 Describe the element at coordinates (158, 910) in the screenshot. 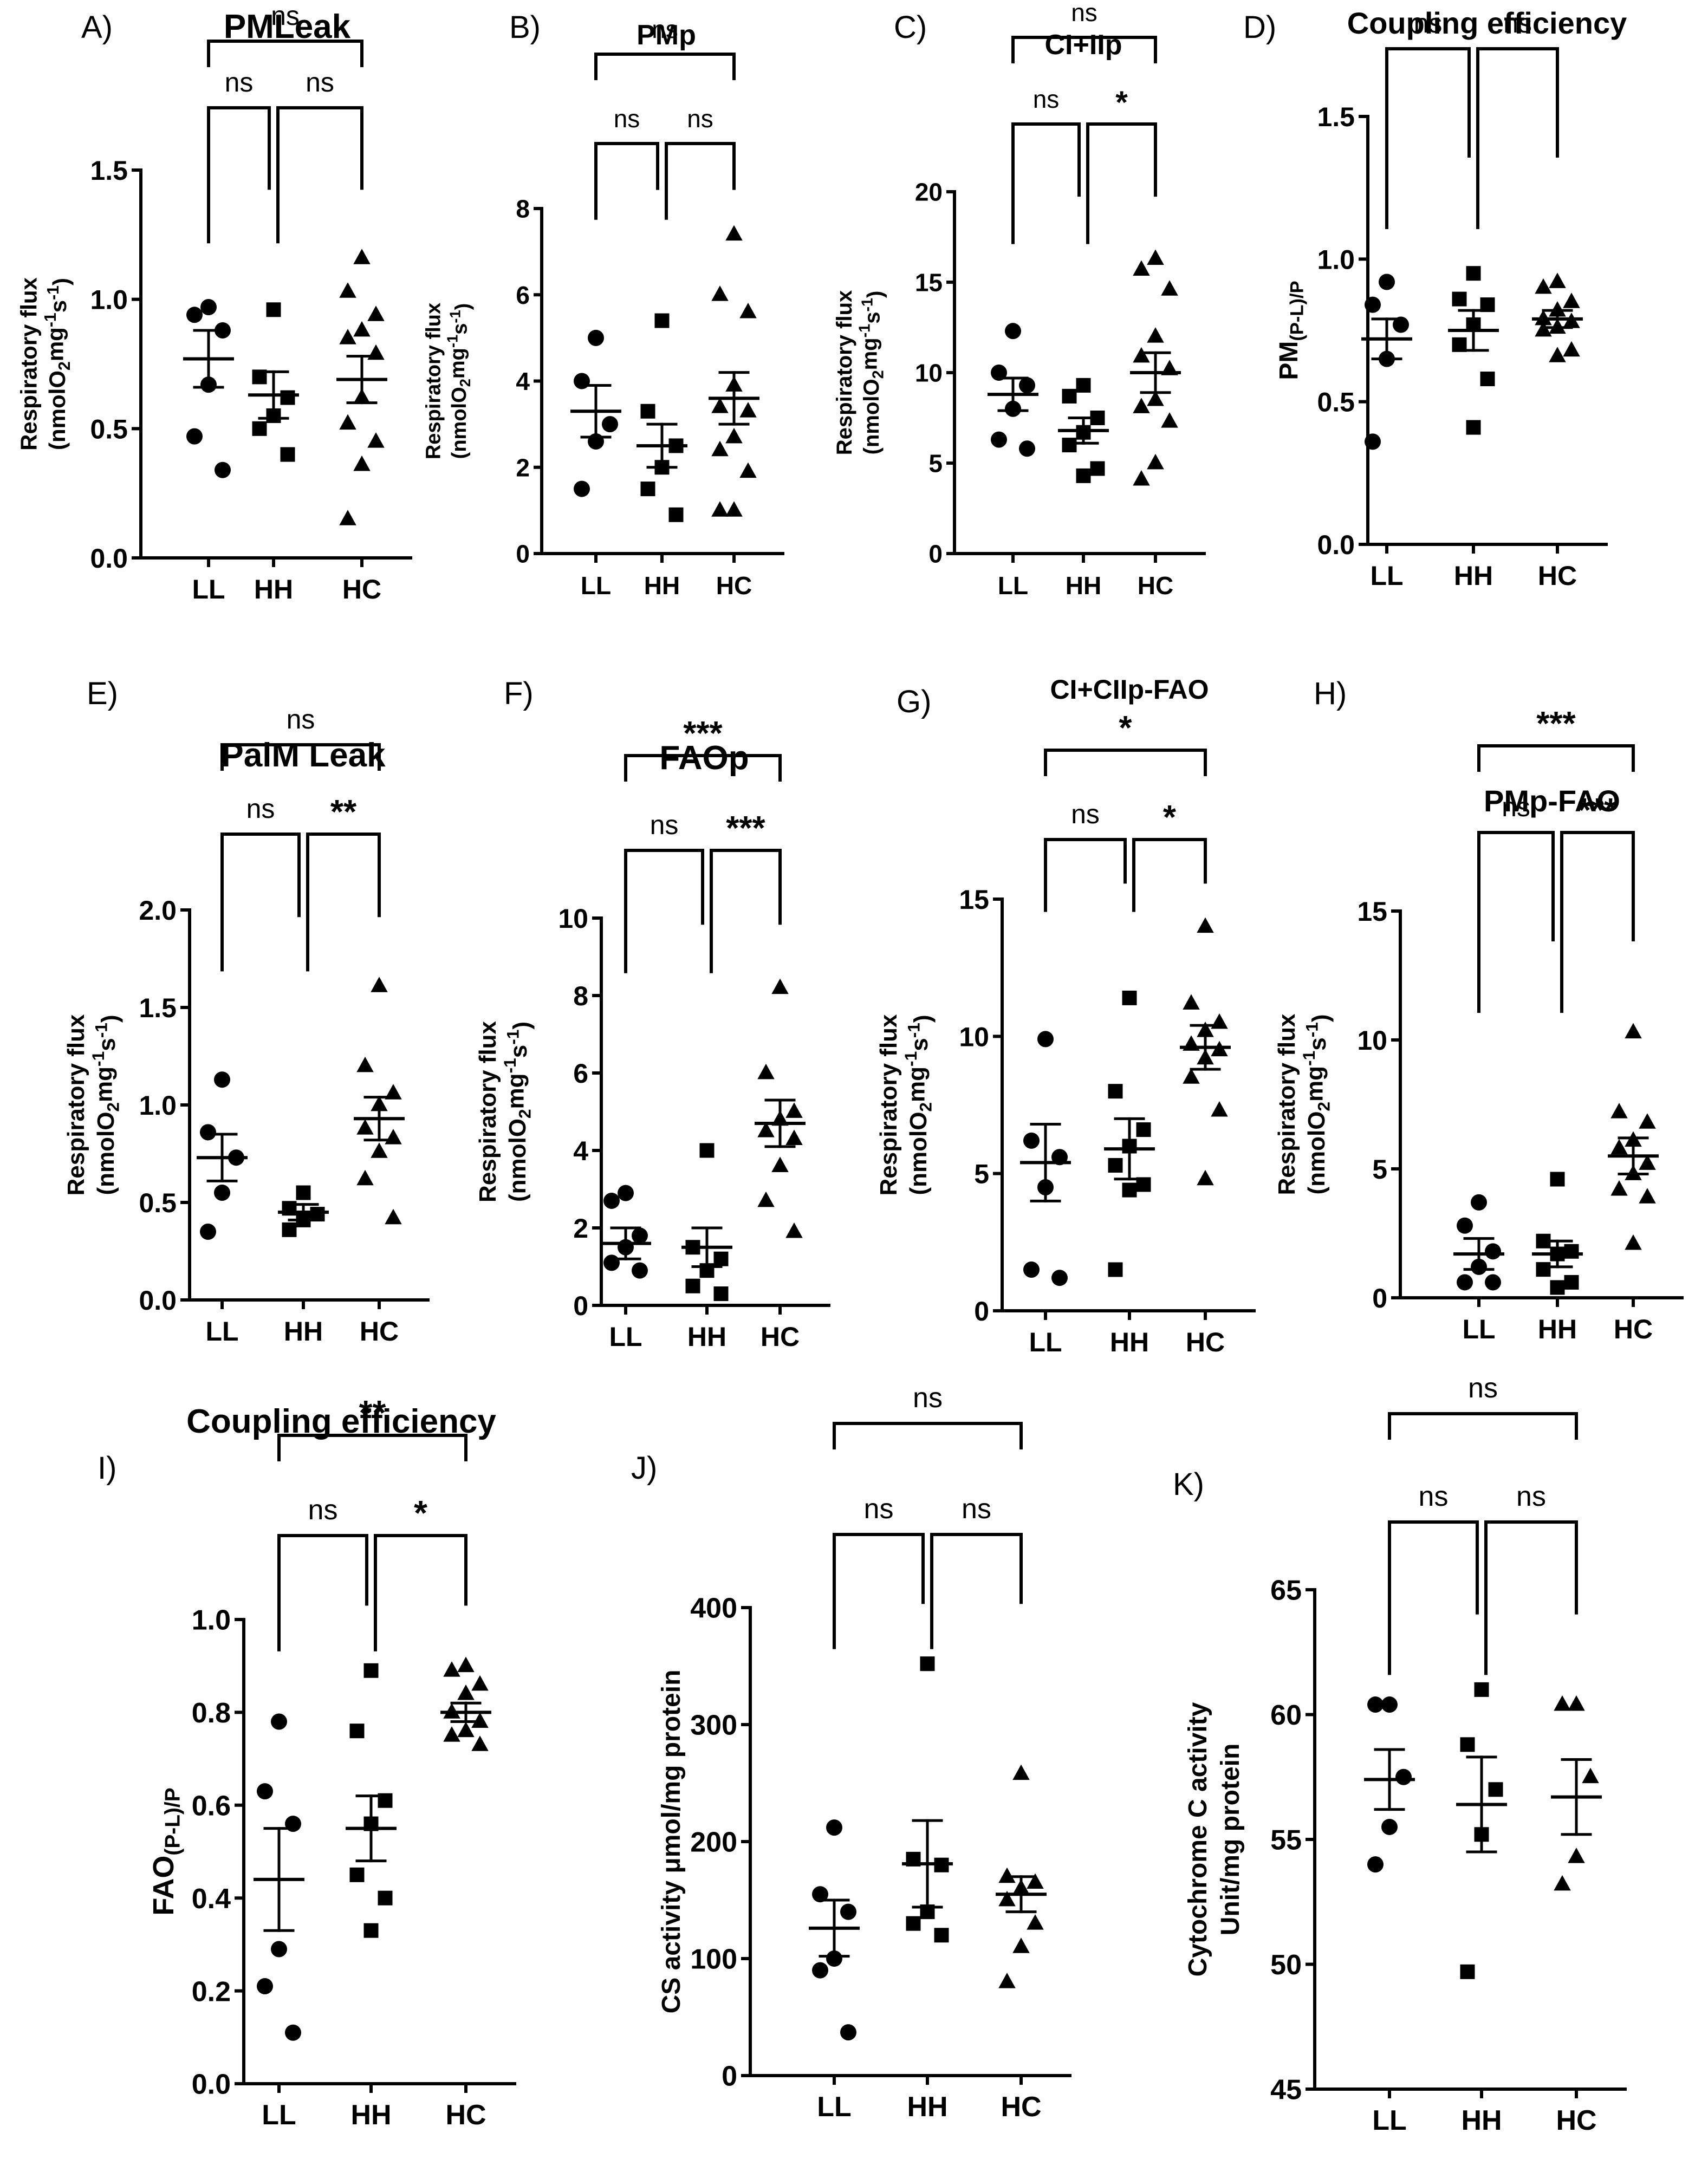

I see `y-tick-label: 2.0` at that location.